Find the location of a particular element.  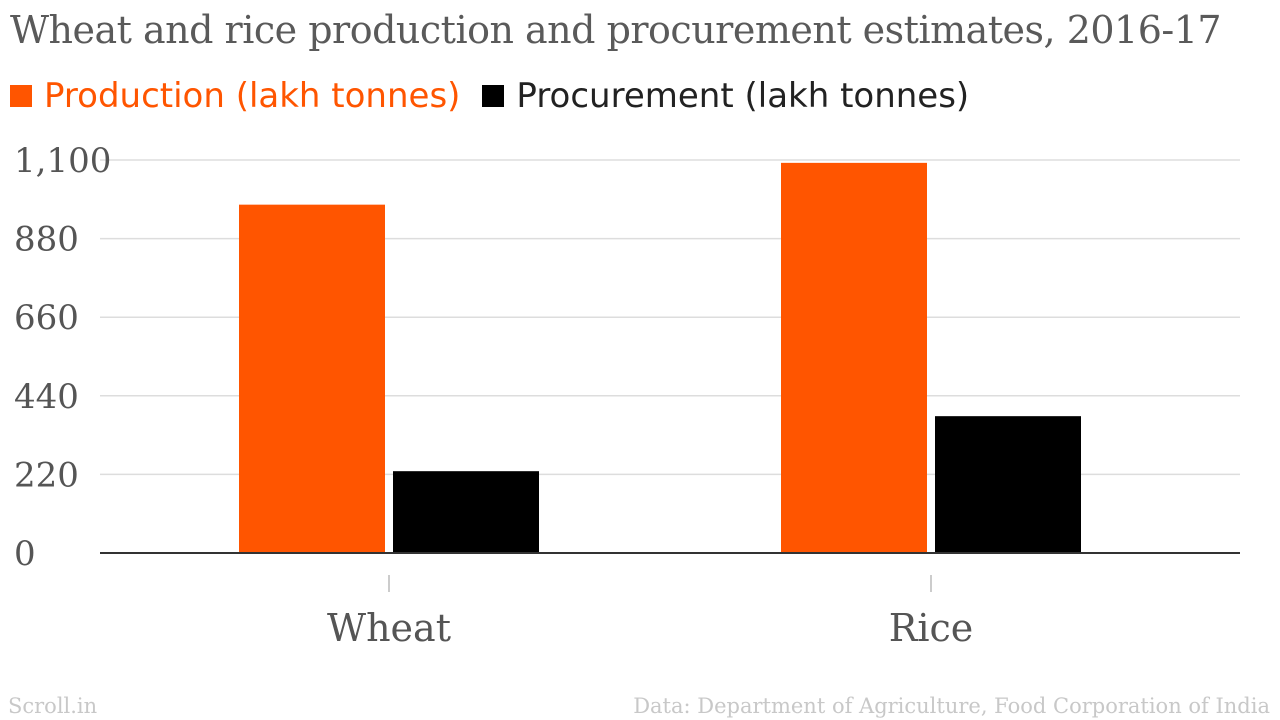

legend-item-production: Production (lakh tonnes) is located at coordinates (235, 96).